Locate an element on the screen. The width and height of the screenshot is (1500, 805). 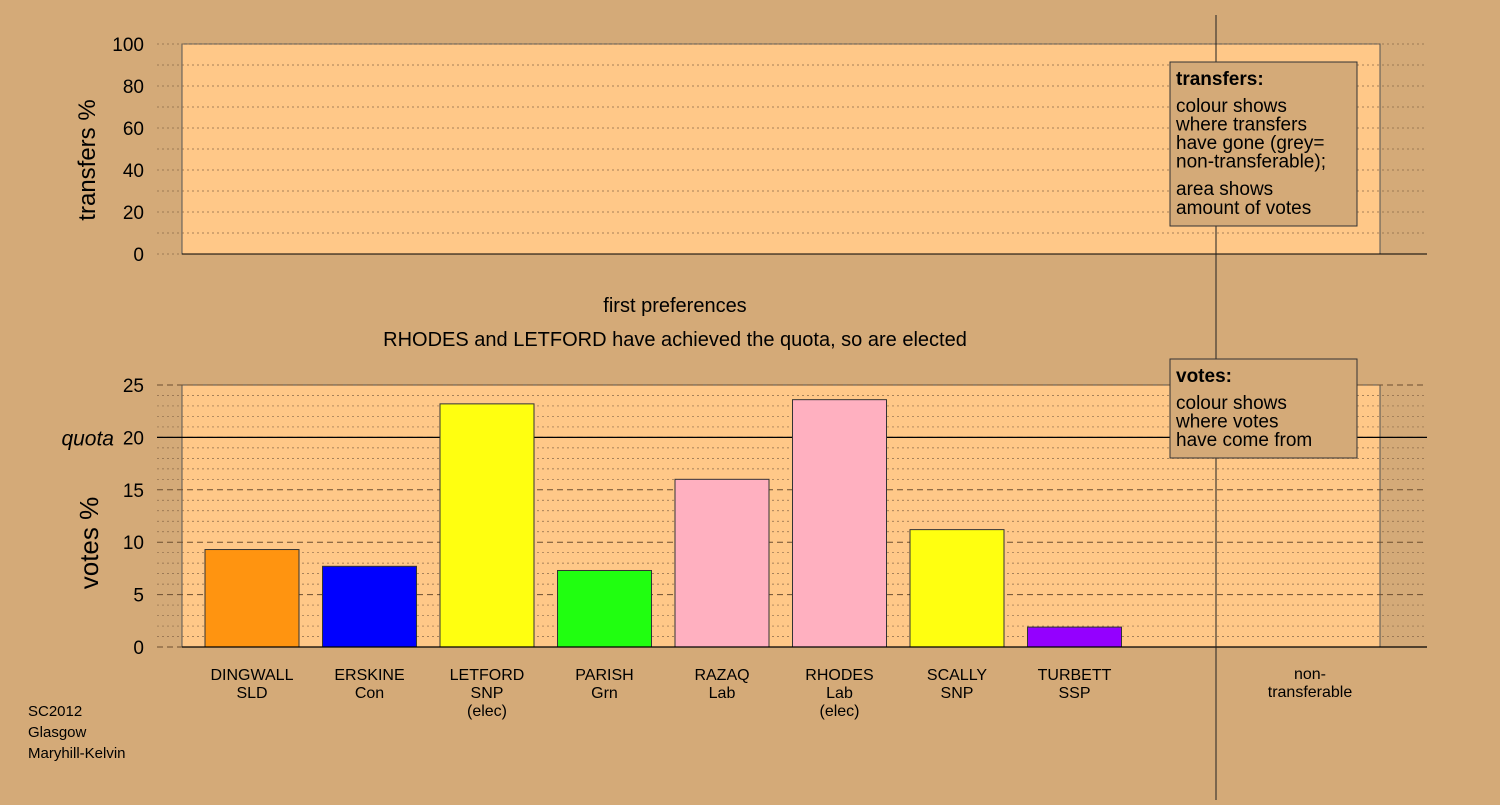
x-tick-label-non-transferable: transferable is located at coordinates (1310, 692).